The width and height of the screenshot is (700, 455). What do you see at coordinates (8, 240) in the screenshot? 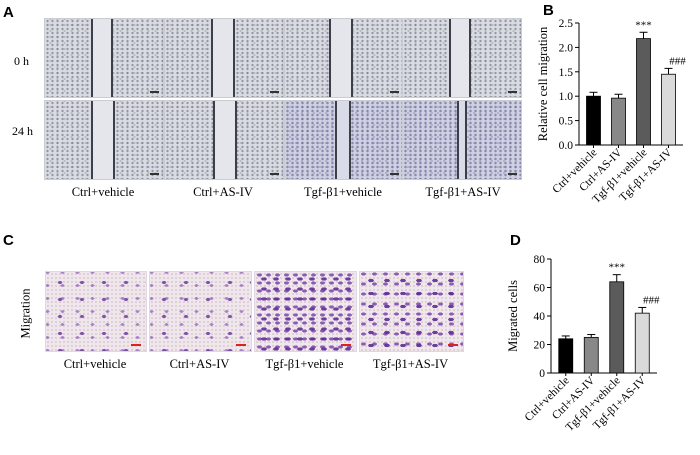
I see `panel-c-letter: C` at bounding box center [8, 240].